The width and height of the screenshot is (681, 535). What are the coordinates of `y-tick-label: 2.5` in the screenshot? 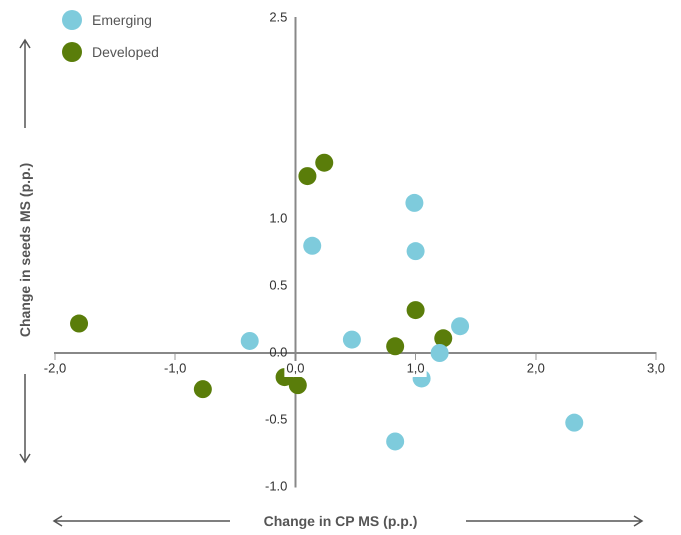 It's located at (278, 17).